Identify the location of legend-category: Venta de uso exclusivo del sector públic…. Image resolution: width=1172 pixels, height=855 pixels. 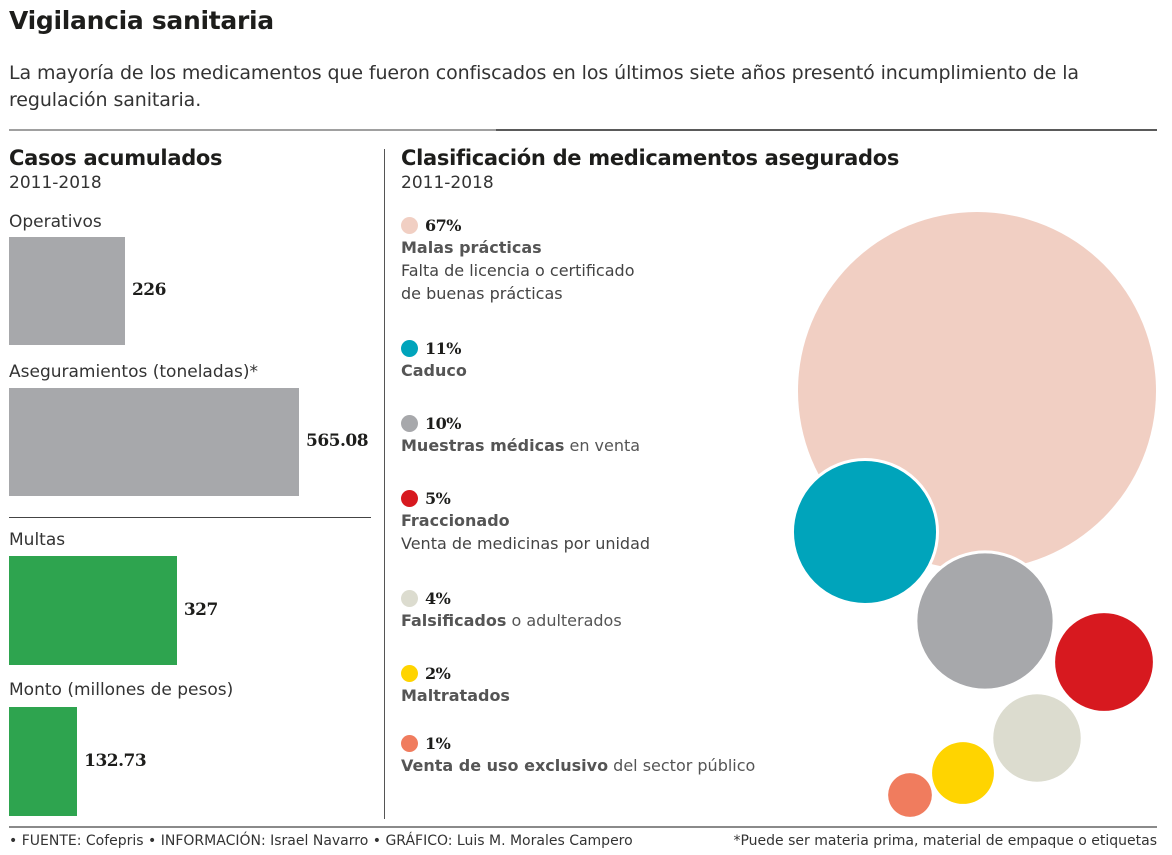
(578, 765).